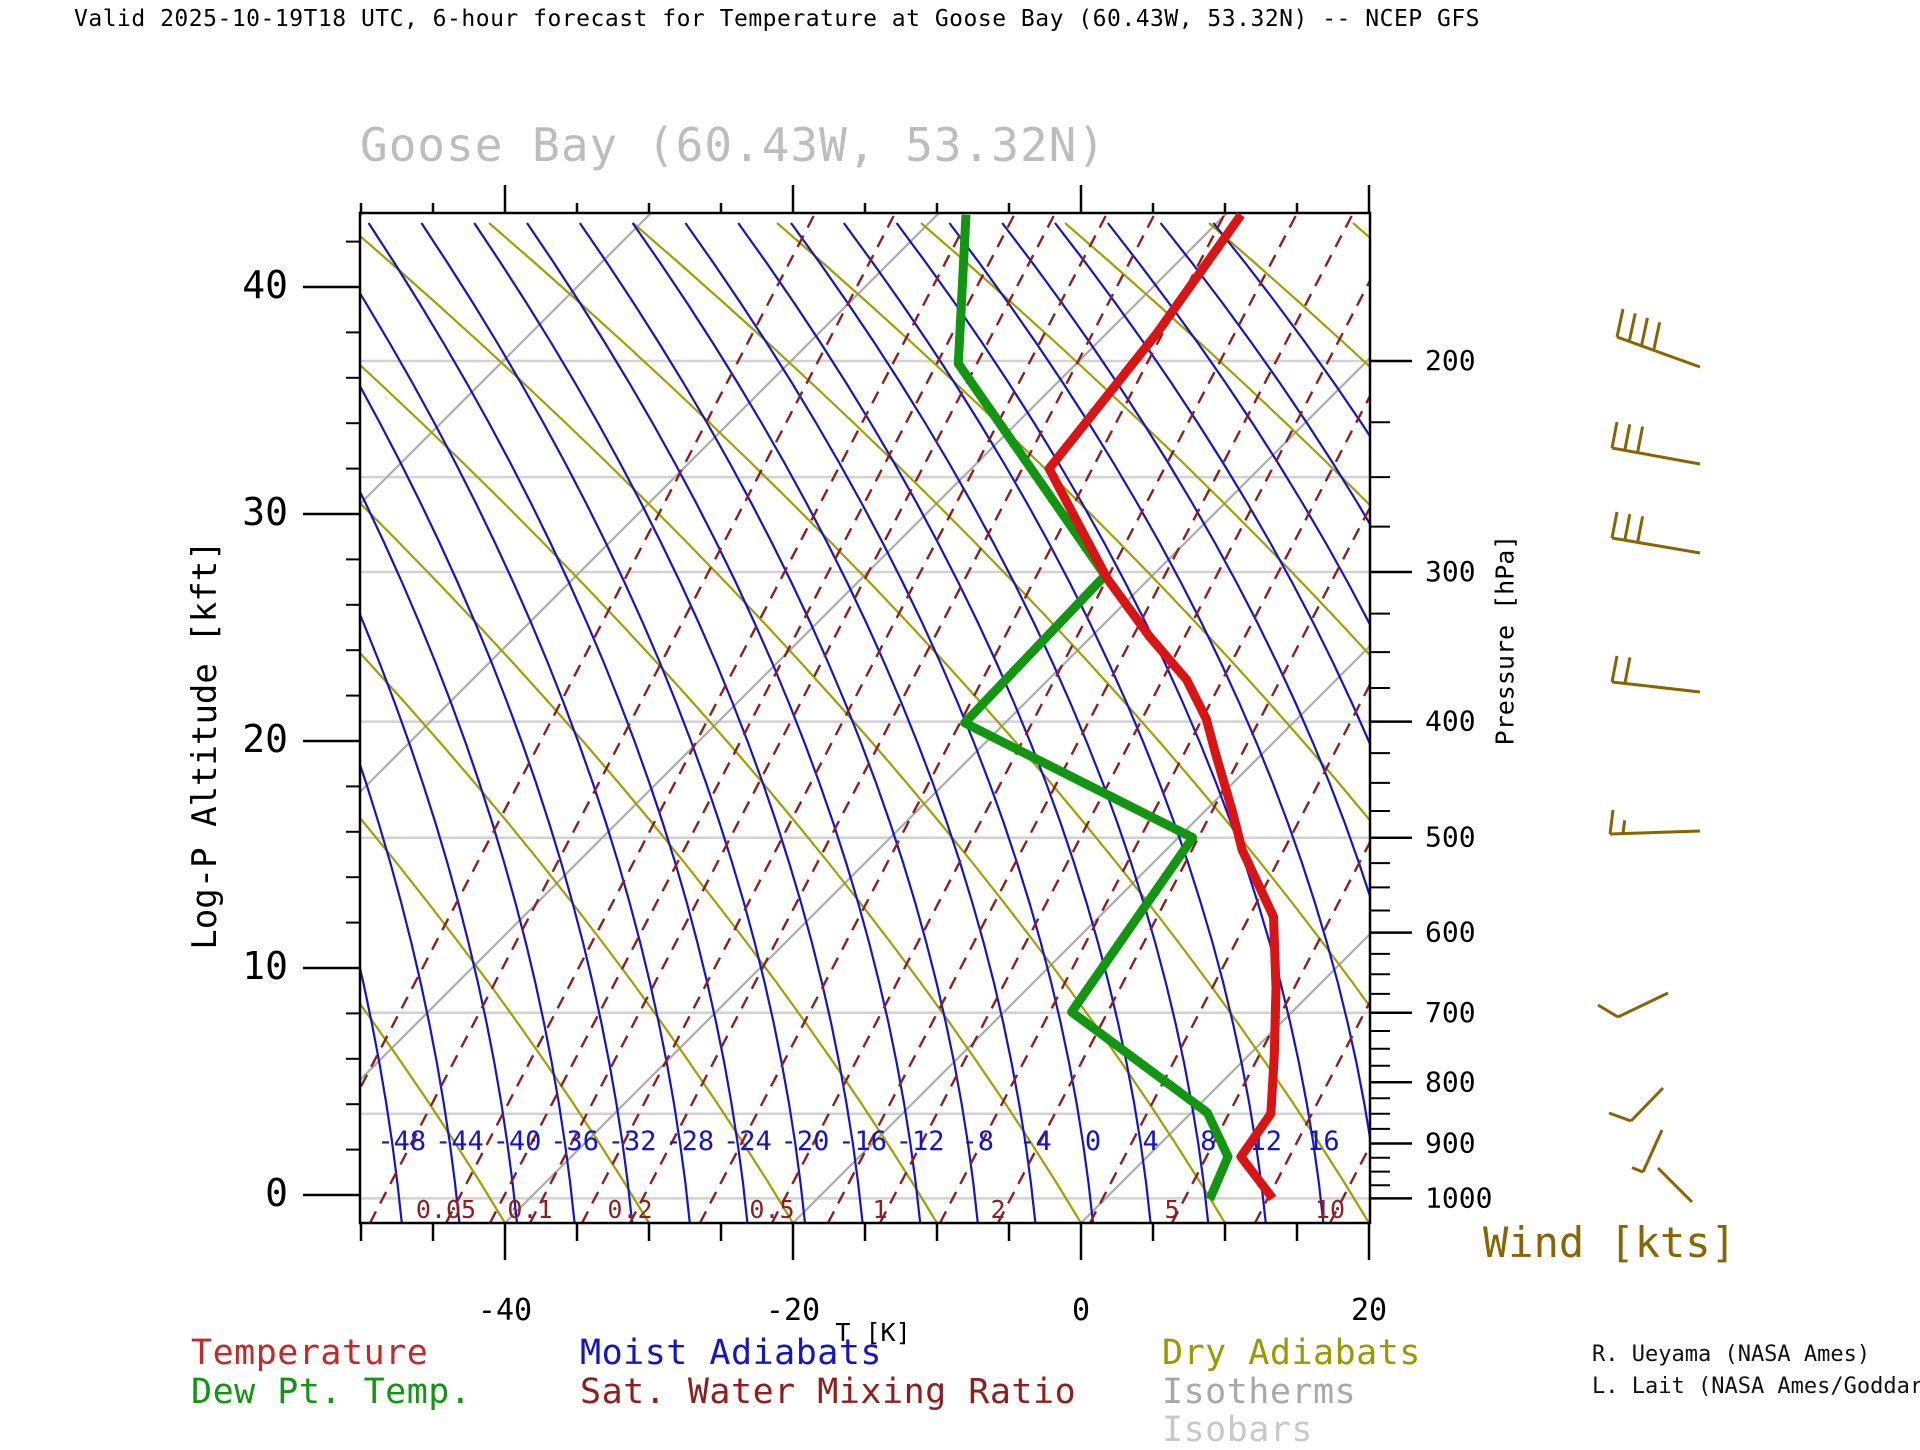 Image resolution: width=1920 pixels, height=1450 pixels. I want to click on credit-line-1: R. Ueyama (NASA Ames), so click(1731, 1354).